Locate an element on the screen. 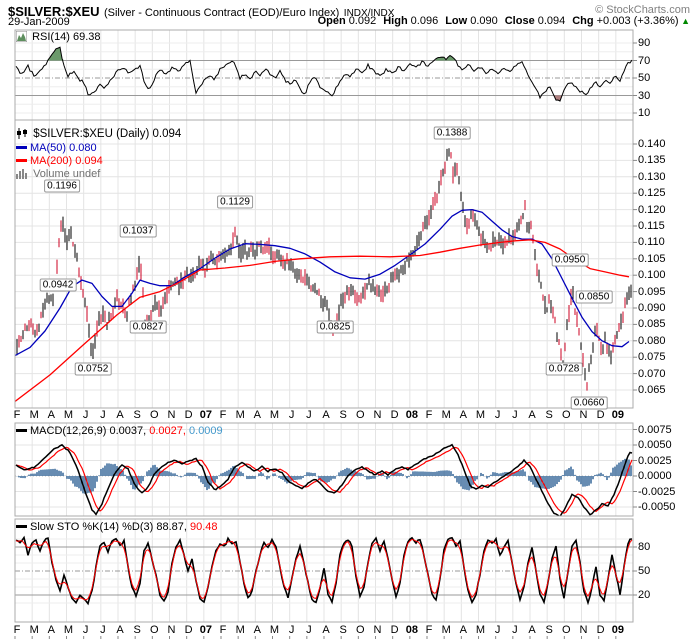 The width and height of the screenshot is (700, 639). month-label: 07 is located at coordinates (205, 630).